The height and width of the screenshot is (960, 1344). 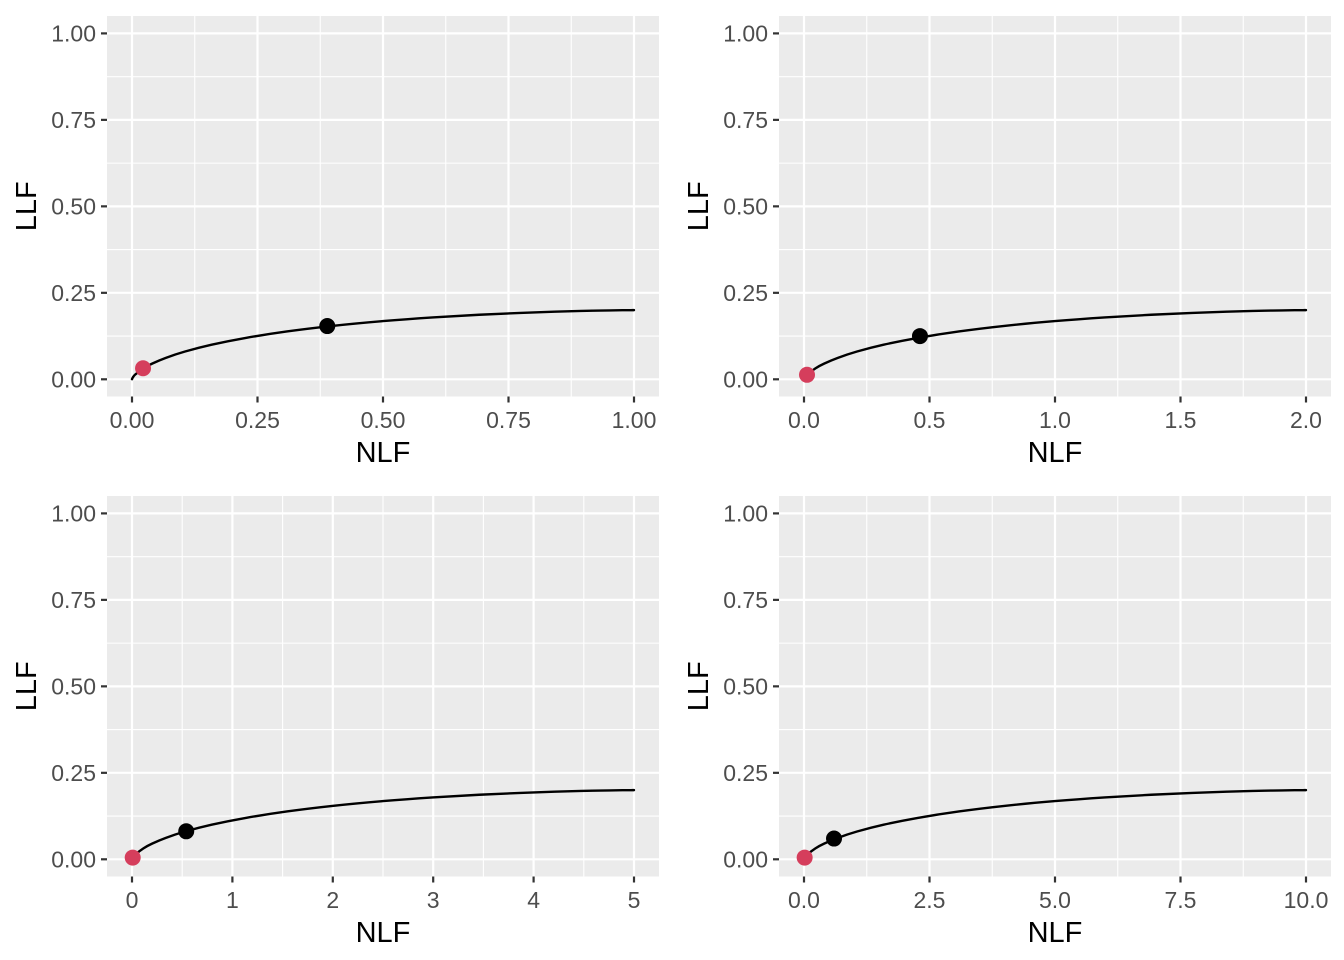 What do you see at coordinates (383, 420) in the screenshot?
I see `x-axis-tick-label: 0.50` at bounding box center [383, 420].